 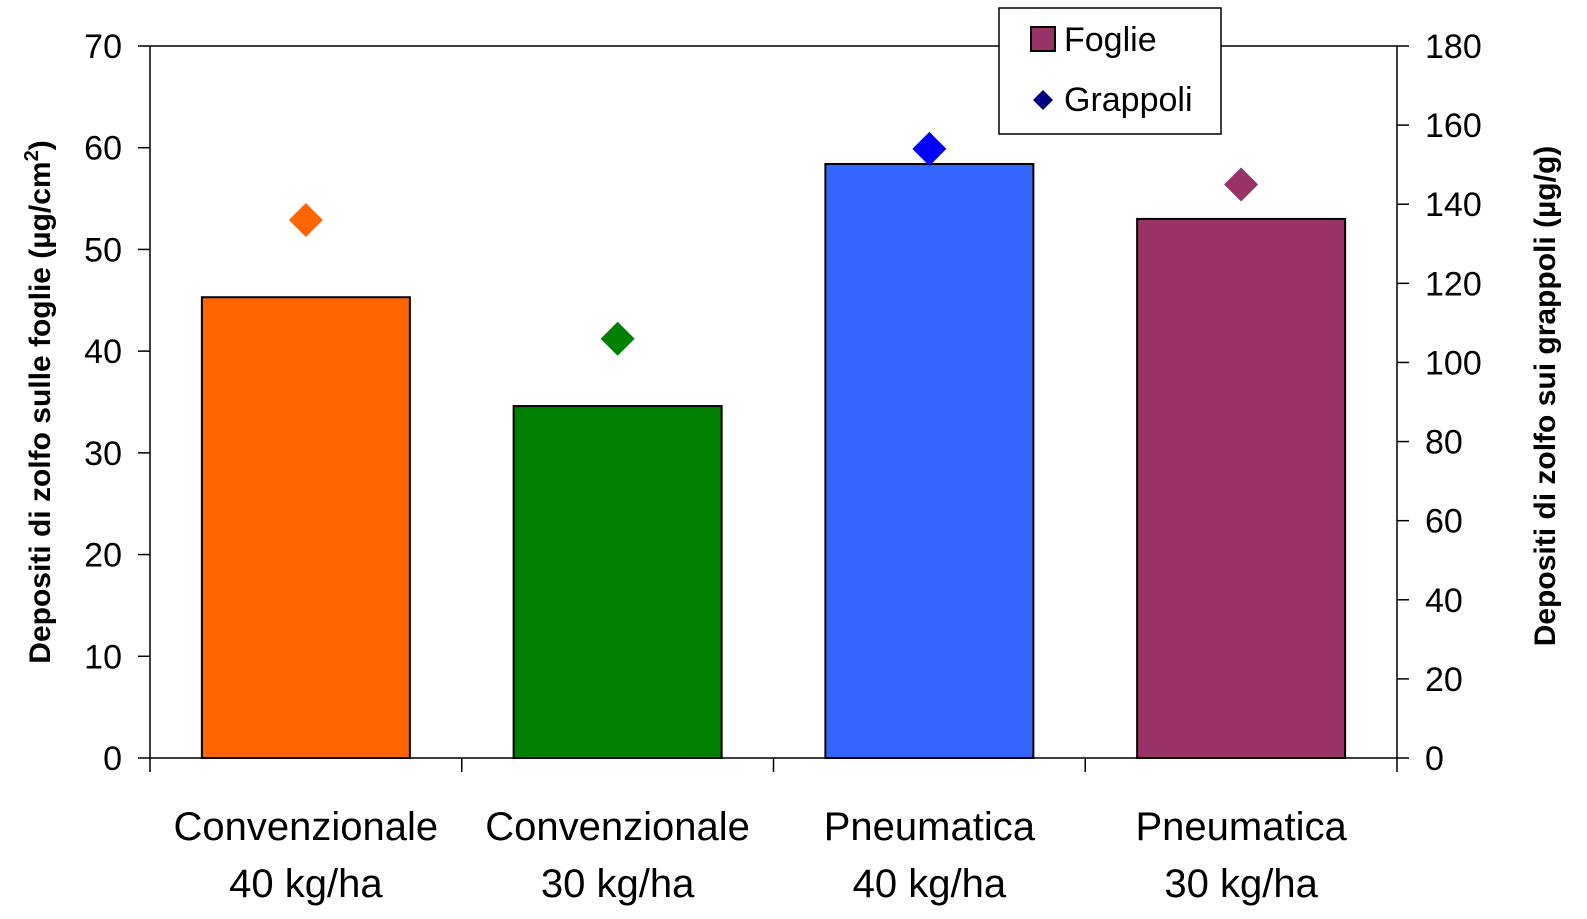 I want to click on y-left-tick-label: 50, so click(x=103, y=250).